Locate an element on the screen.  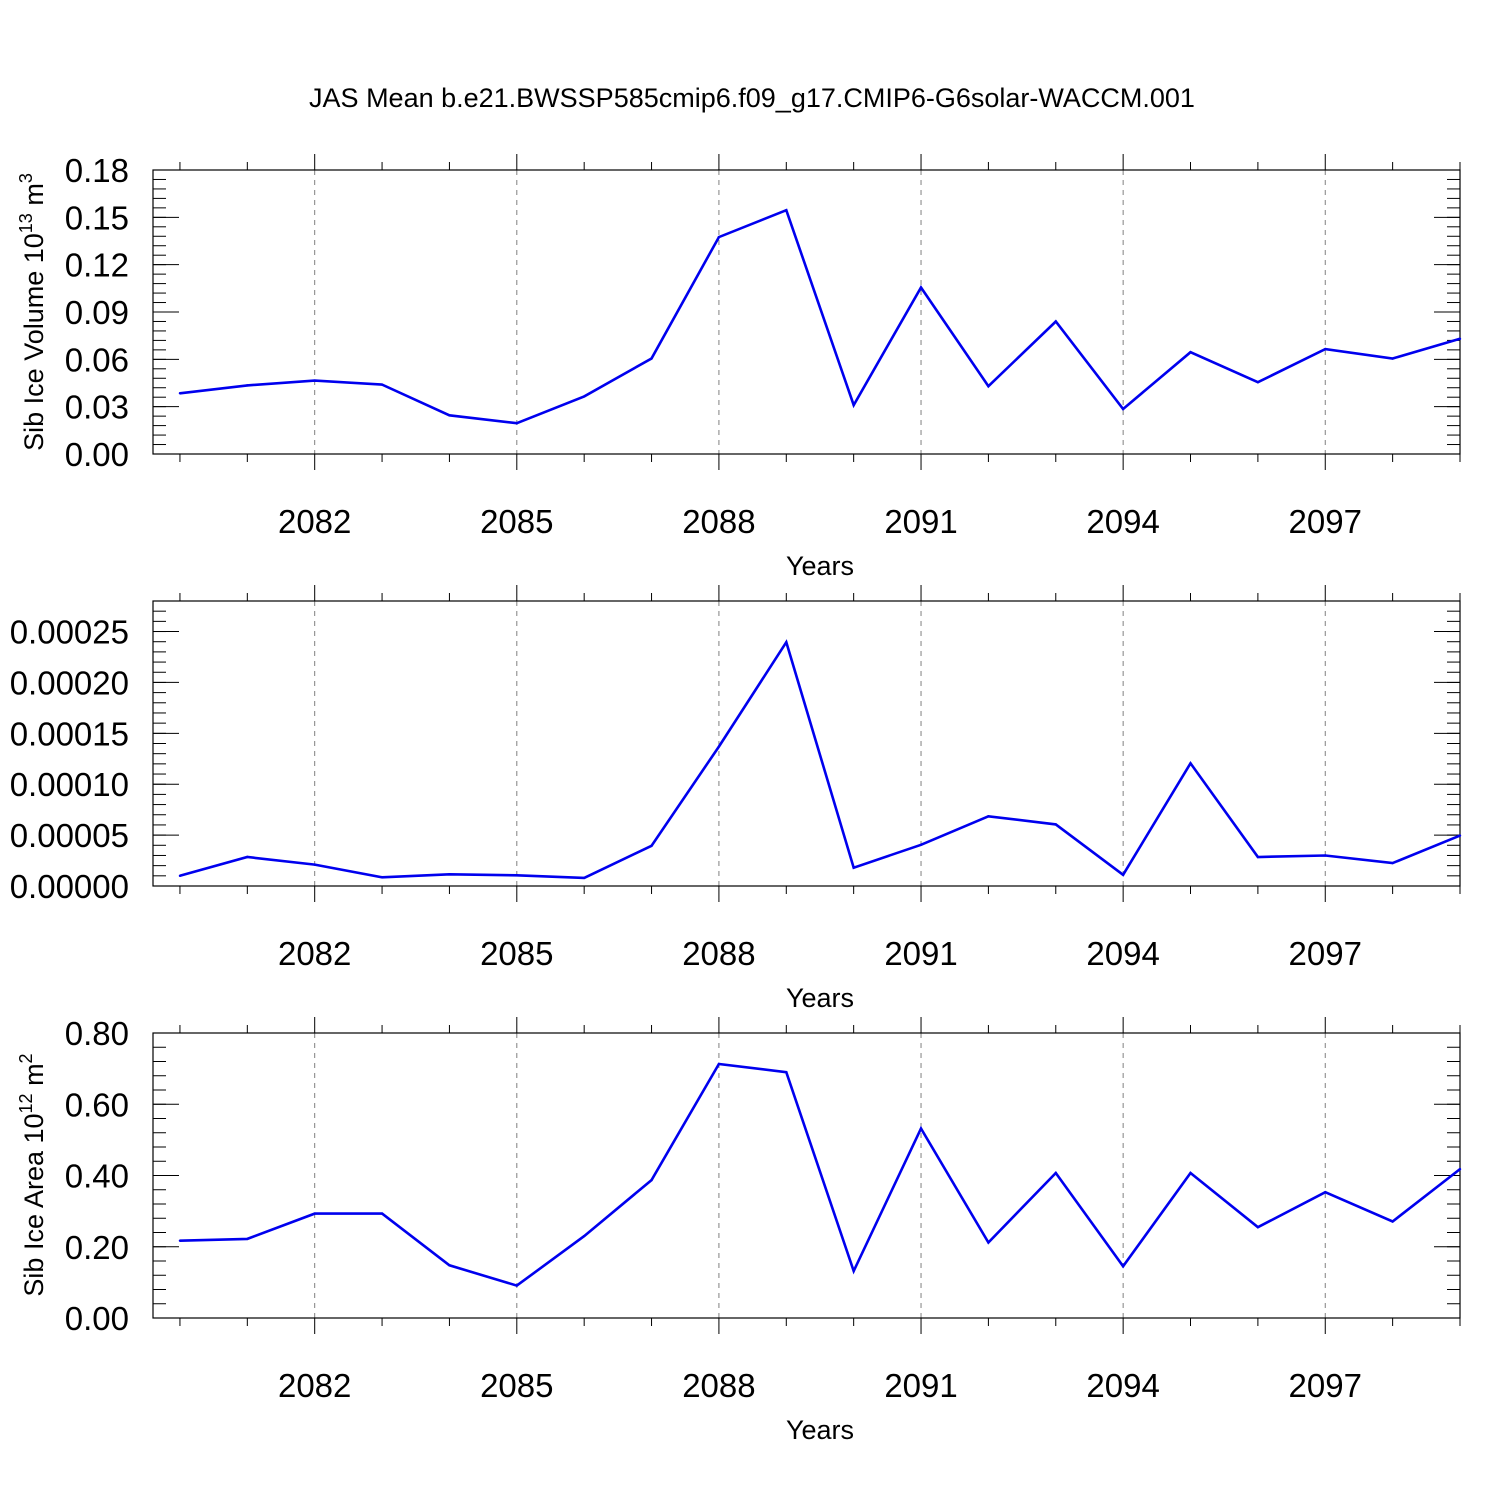
y-axis-label: Sib Ice Area 1012 m2 is located at coordinates (32, 1174).